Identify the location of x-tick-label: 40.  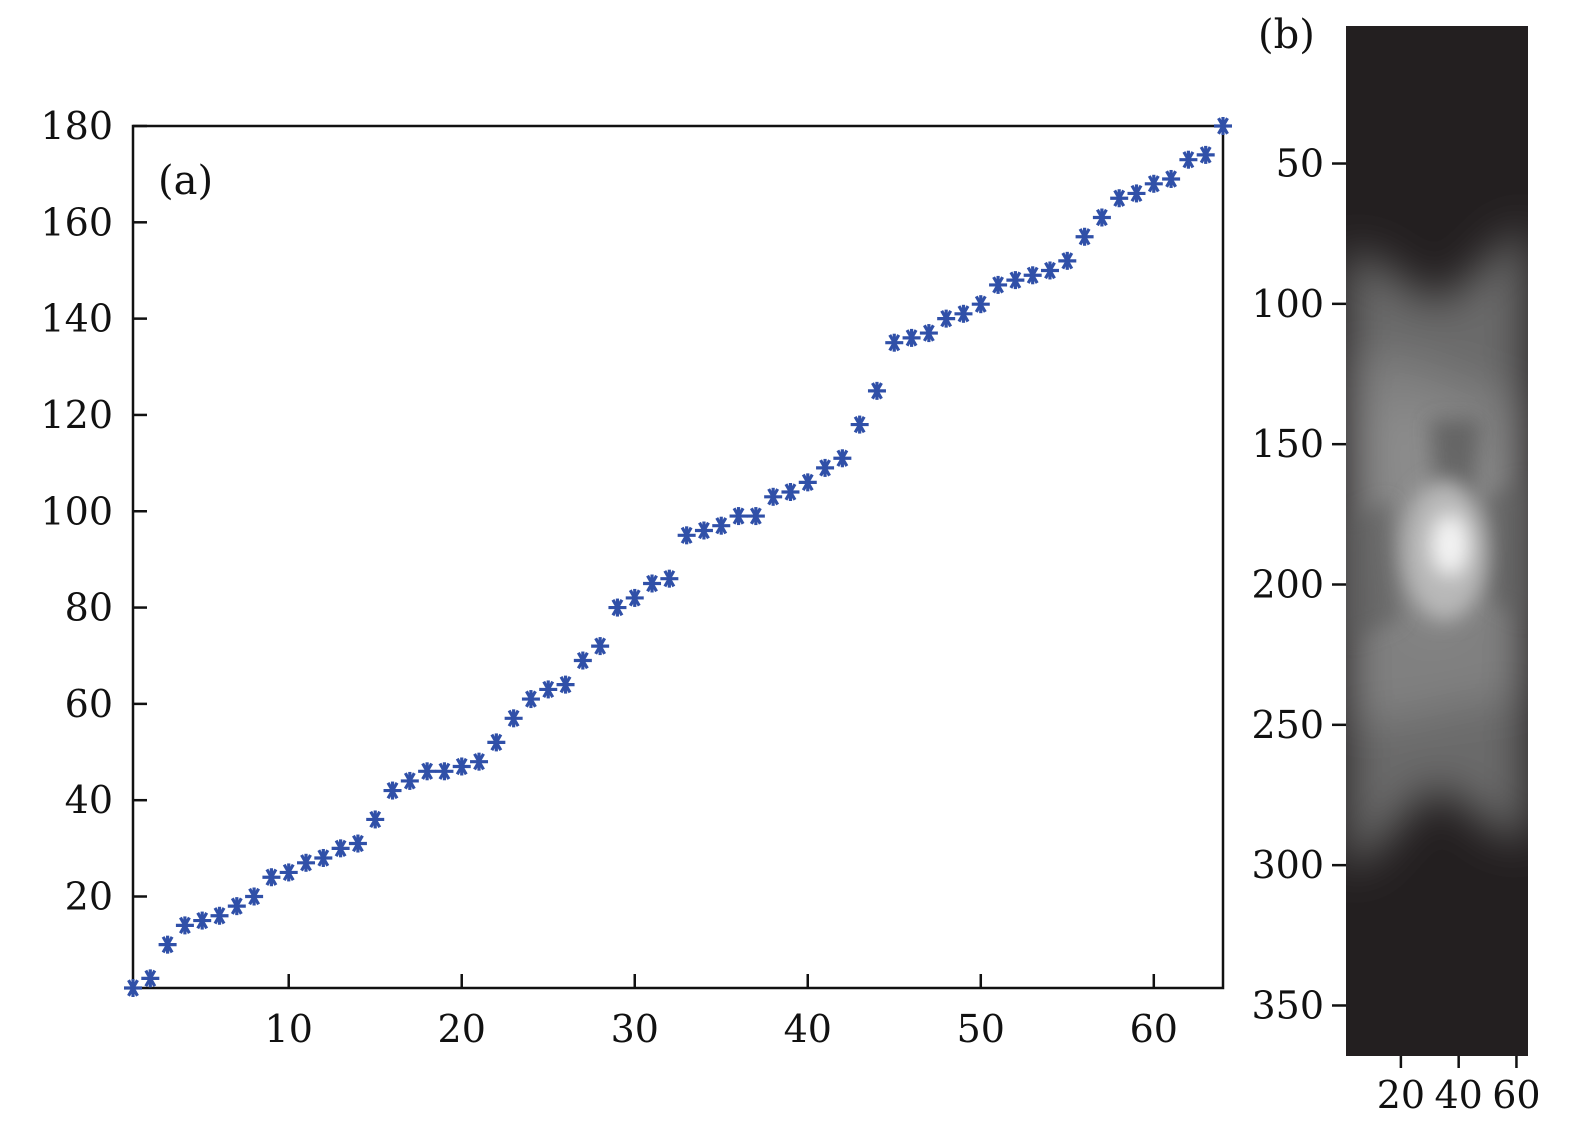
(808, 1029).